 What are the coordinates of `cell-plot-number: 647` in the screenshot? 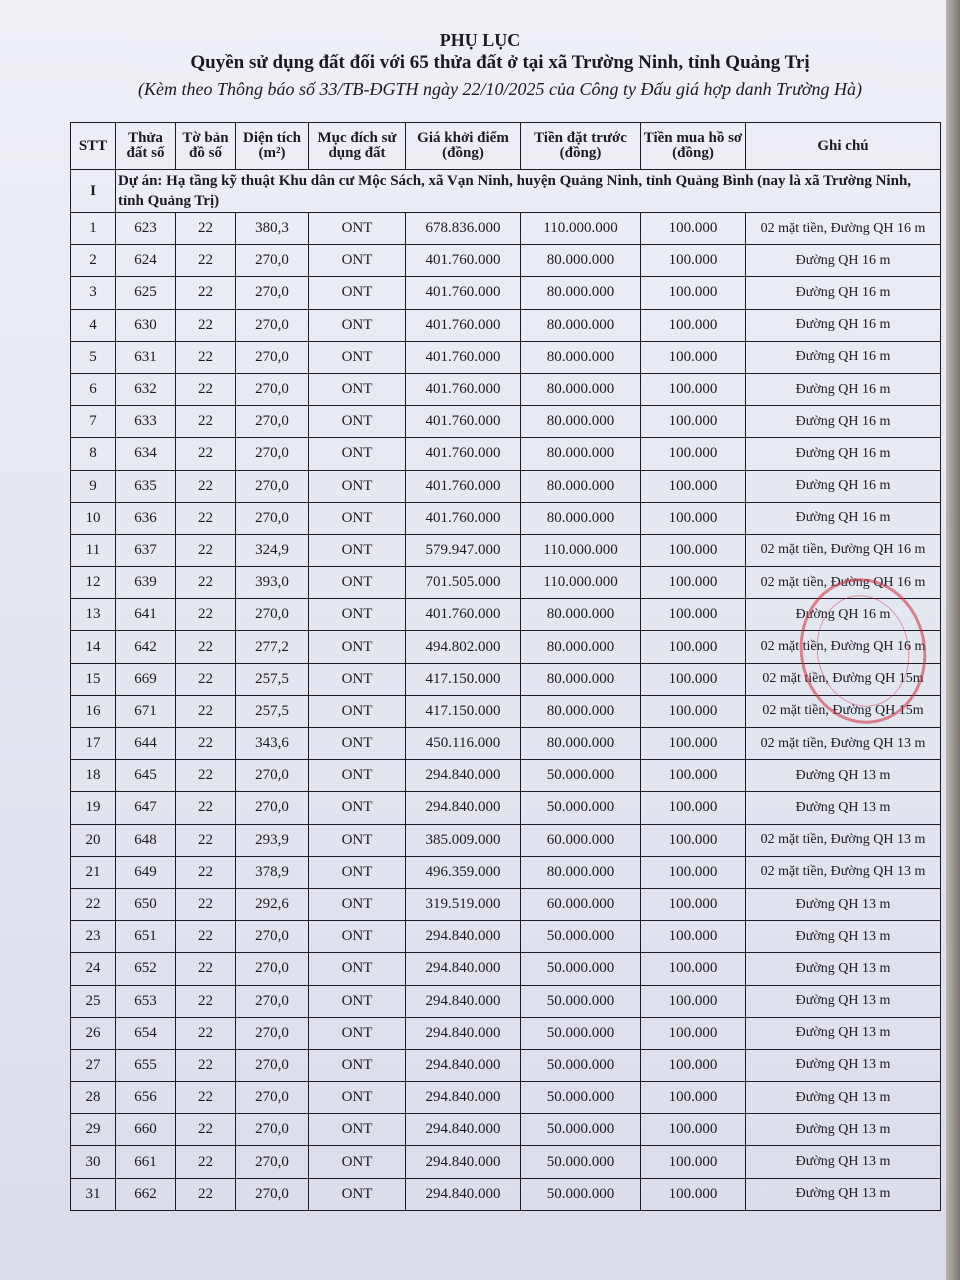 It's located at (145, 808).